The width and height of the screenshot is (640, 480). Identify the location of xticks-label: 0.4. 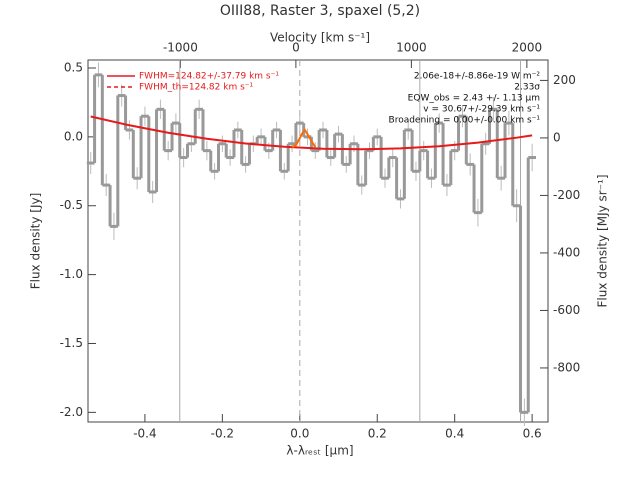
(454, 434).